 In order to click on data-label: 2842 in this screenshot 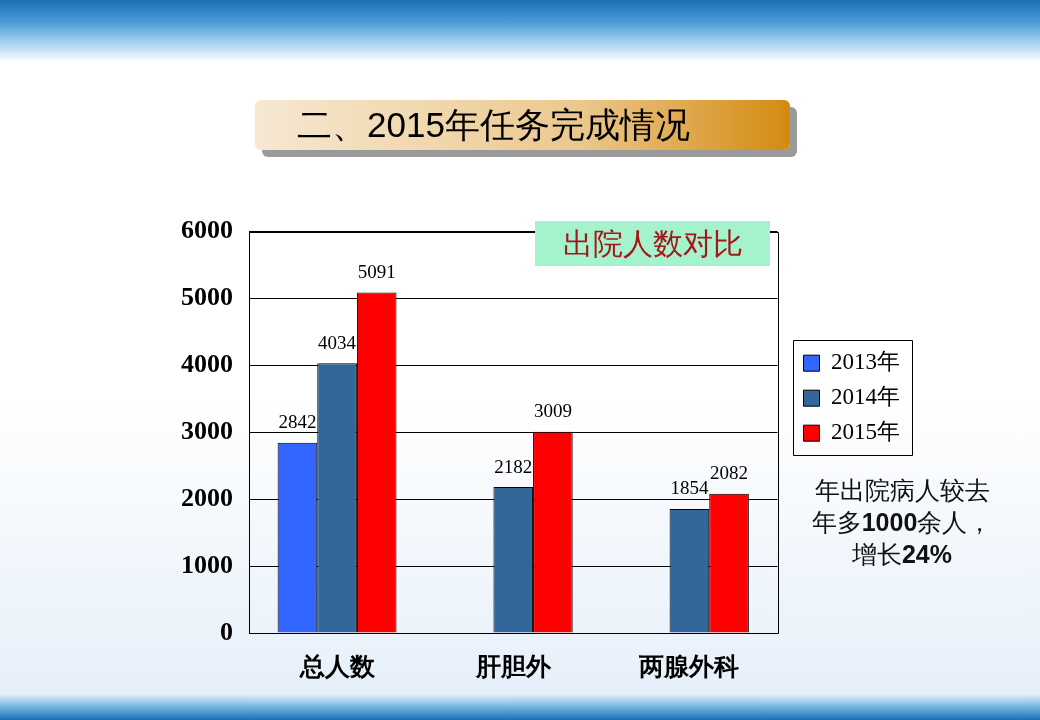, I will do `click(297, 422)`.